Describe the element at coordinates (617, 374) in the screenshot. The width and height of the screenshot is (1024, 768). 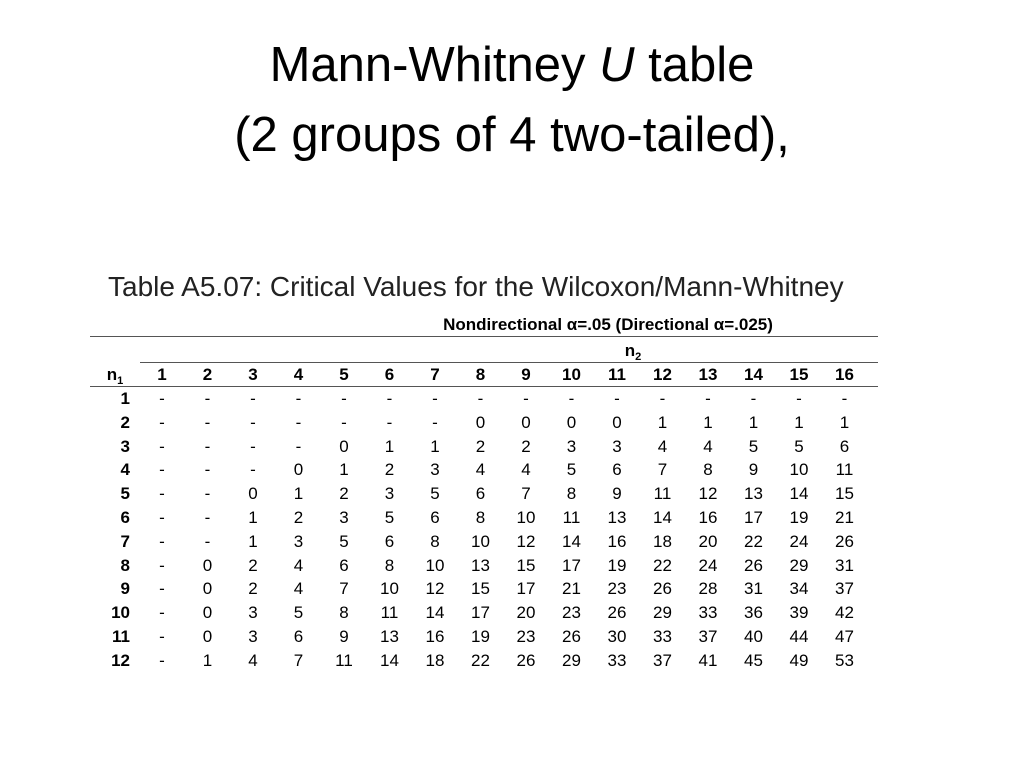
I see `column-number: 11` at that location.